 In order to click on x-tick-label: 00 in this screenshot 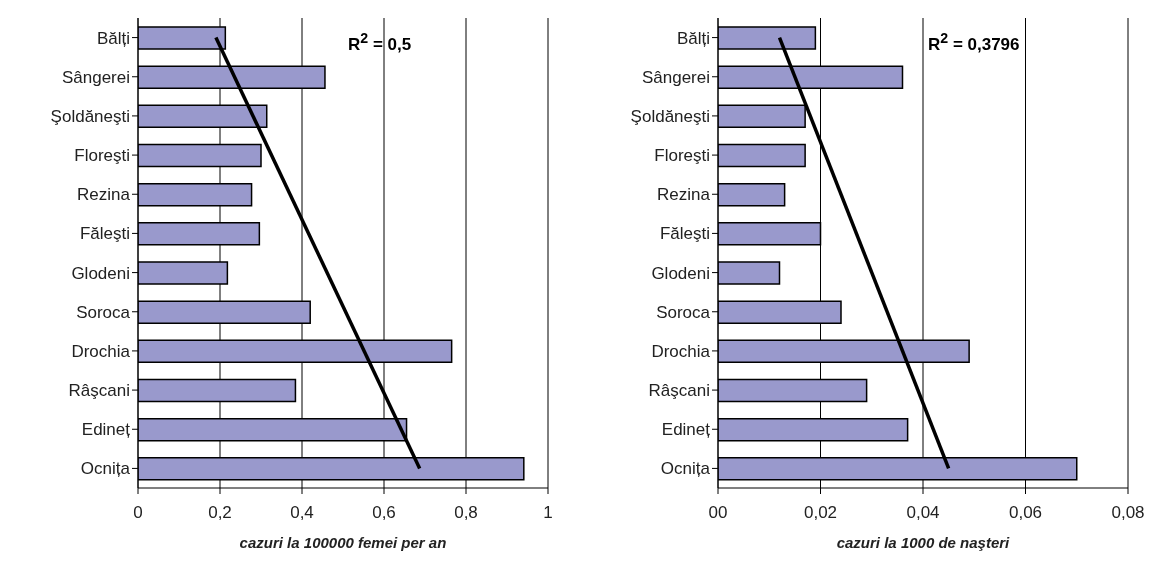, I will do `click(718, 513)`.